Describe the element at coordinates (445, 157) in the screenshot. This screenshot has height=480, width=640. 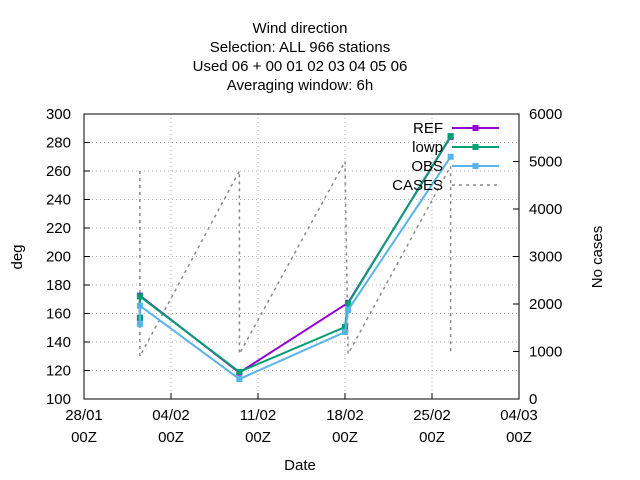
I see `legend: REF lowp OBS CASES` at that location.